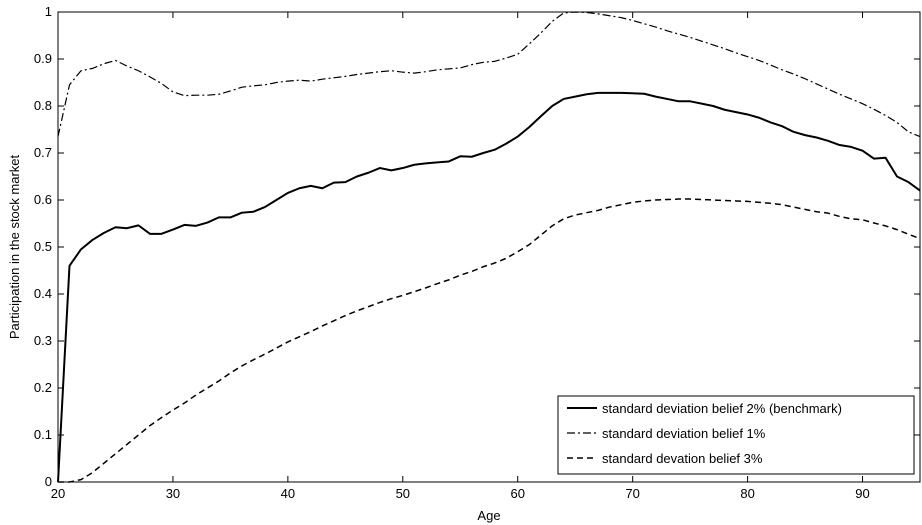 The width and height of the screenshot is (922, 525). Describe the element at coordinates (722, 408) in the screenshot. I see `legend-label-benchmark: standard deviation belief 2% (benchmark)` at that location.